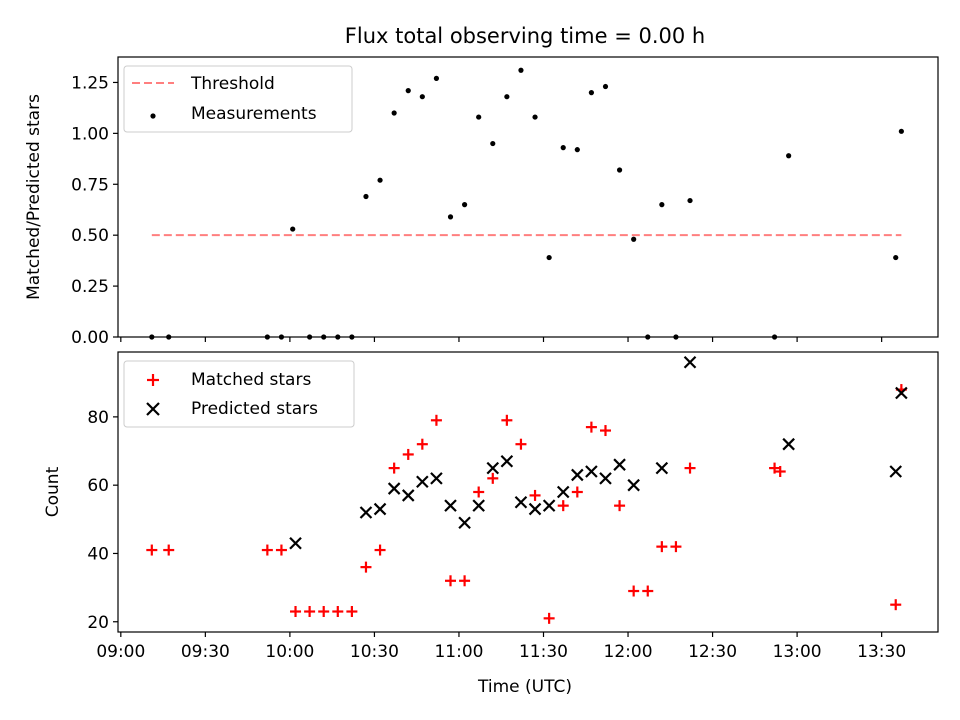  I want to click on chart-title: Flux total observing time = 0.00 h, so click(525, 36).